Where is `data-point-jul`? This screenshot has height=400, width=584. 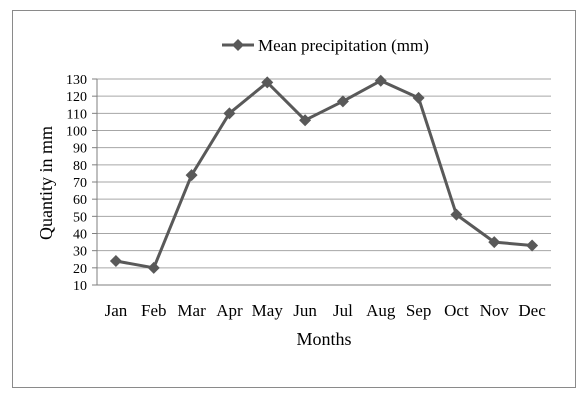 data-point-jul is located at coordinates (342, 101).